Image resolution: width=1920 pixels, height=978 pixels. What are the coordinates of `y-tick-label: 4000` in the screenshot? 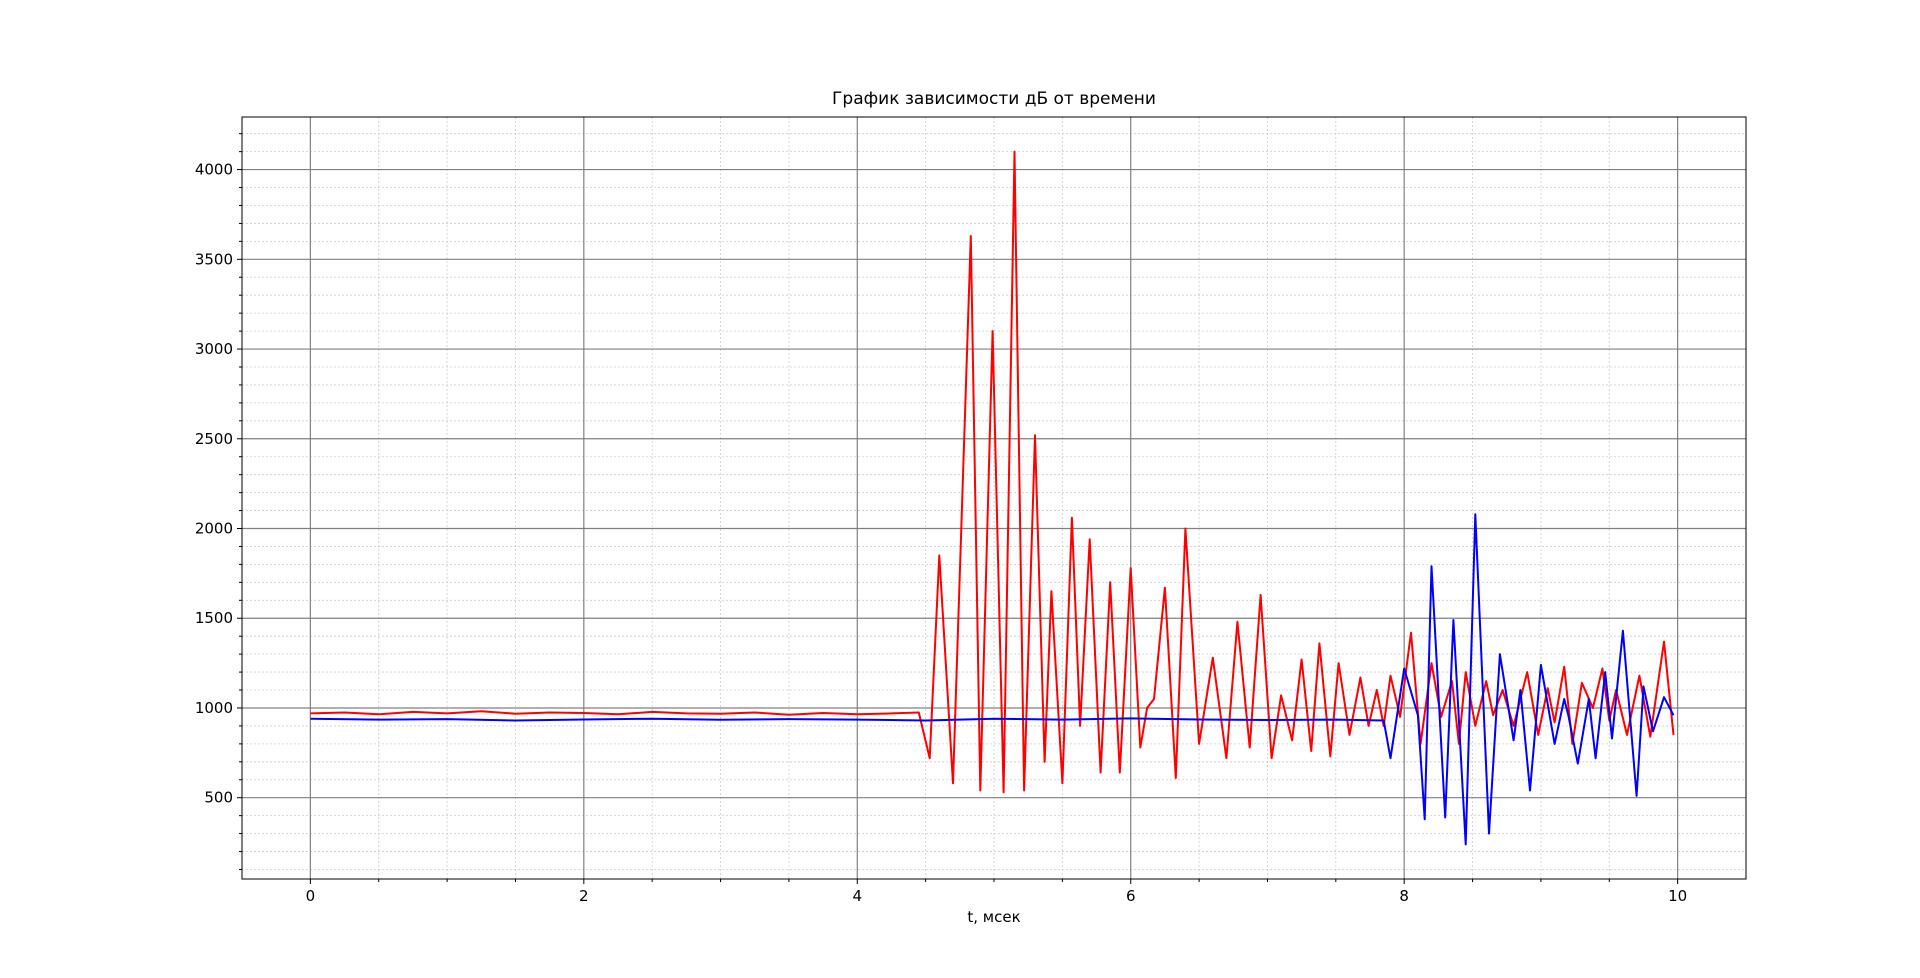 It's located at (214, 170).